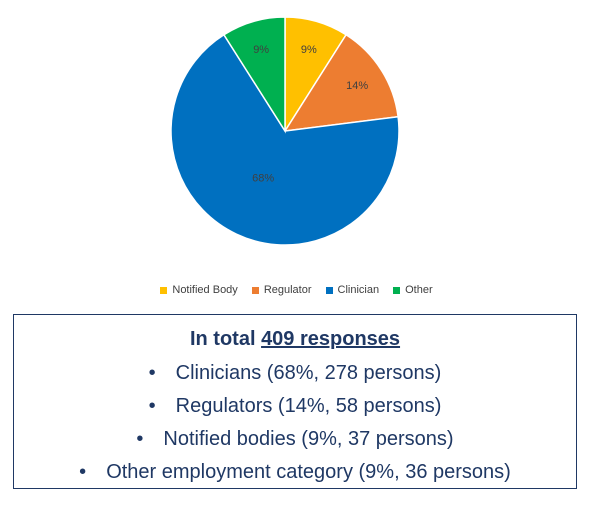 The image size is (593, 510). I want to click on legend-label-regulator: Regulator, so click(287, 290).